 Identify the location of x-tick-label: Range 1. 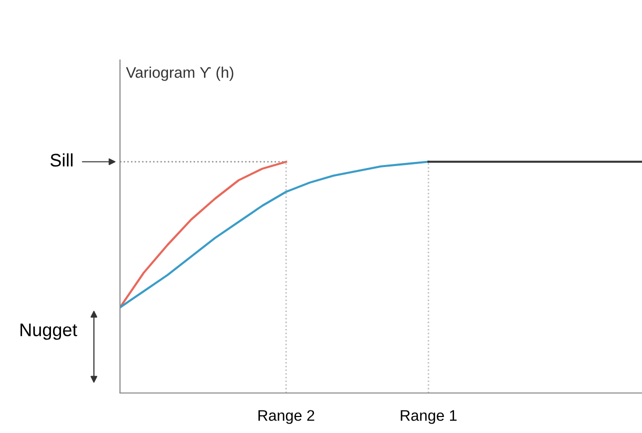
(428, 417).